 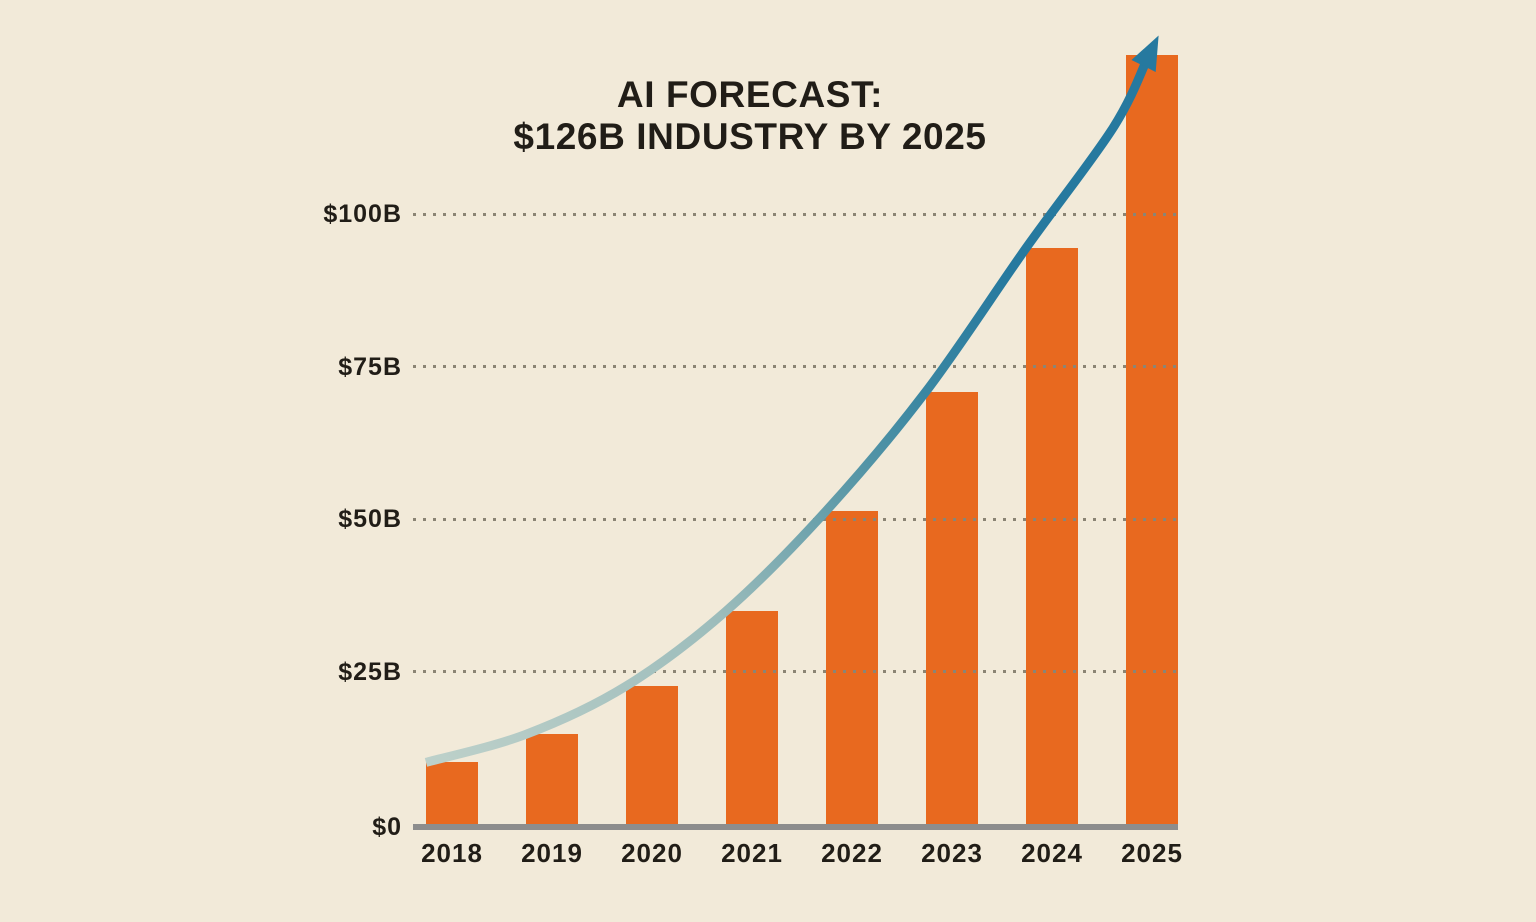 What do you see at coordinates (552, 853) in the screenshot?
I see `x-tick-label-2019: 2019` at bounding box center [552, 853].